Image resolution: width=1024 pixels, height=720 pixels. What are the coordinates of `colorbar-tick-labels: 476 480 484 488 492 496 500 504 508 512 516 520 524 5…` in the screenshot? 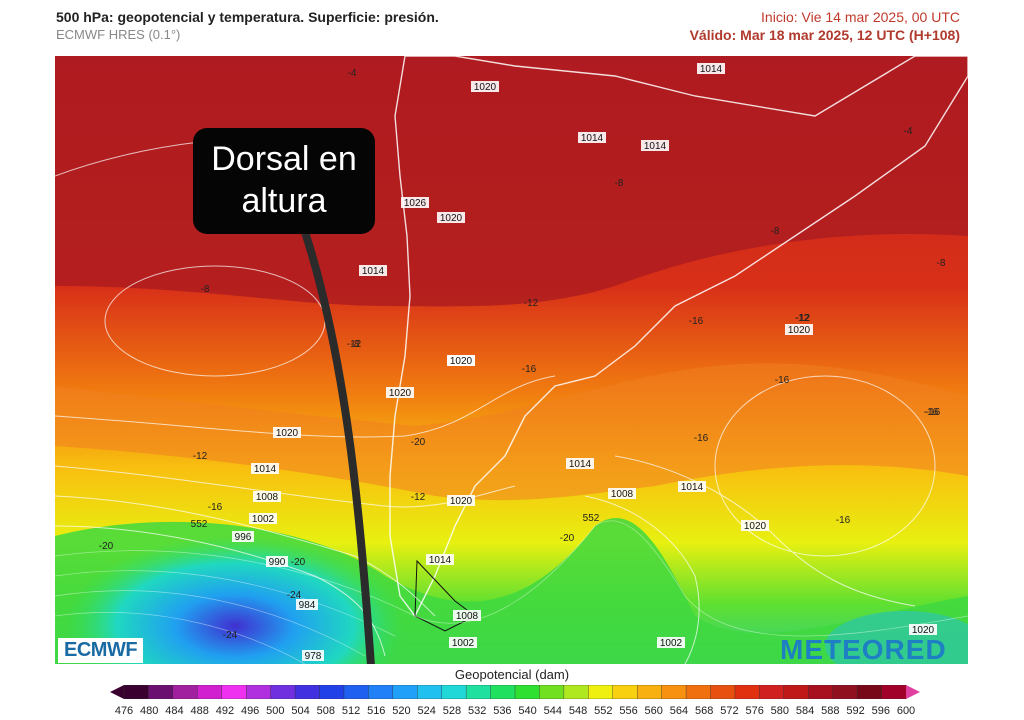 It's located at (512, 712).